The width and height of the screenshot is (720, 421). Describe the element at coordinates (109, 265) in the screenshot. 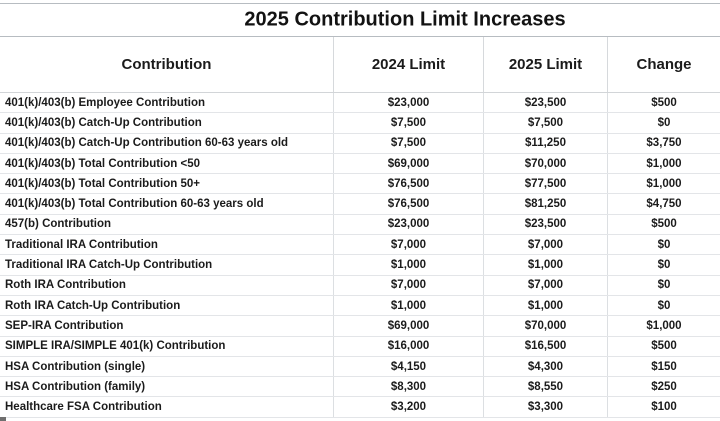

I see `row-label-cell: Traditional IRA Catch-Up Contribution` at that location.